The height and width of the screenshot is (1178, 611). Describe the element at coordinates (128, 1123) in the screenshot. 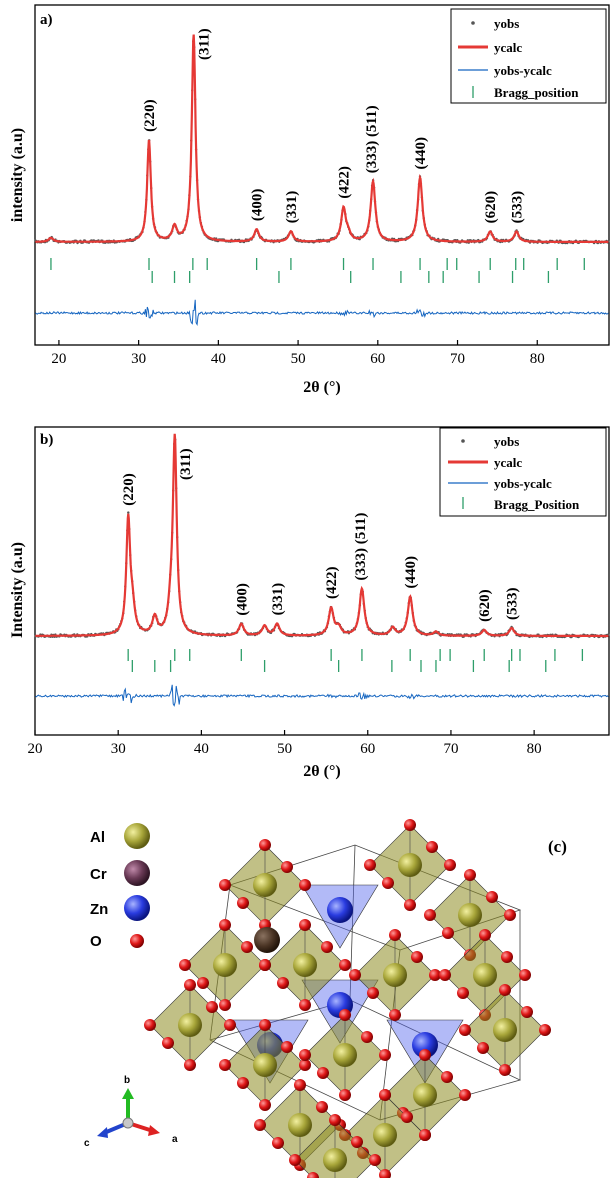

I see `origin-sphere` at that location.